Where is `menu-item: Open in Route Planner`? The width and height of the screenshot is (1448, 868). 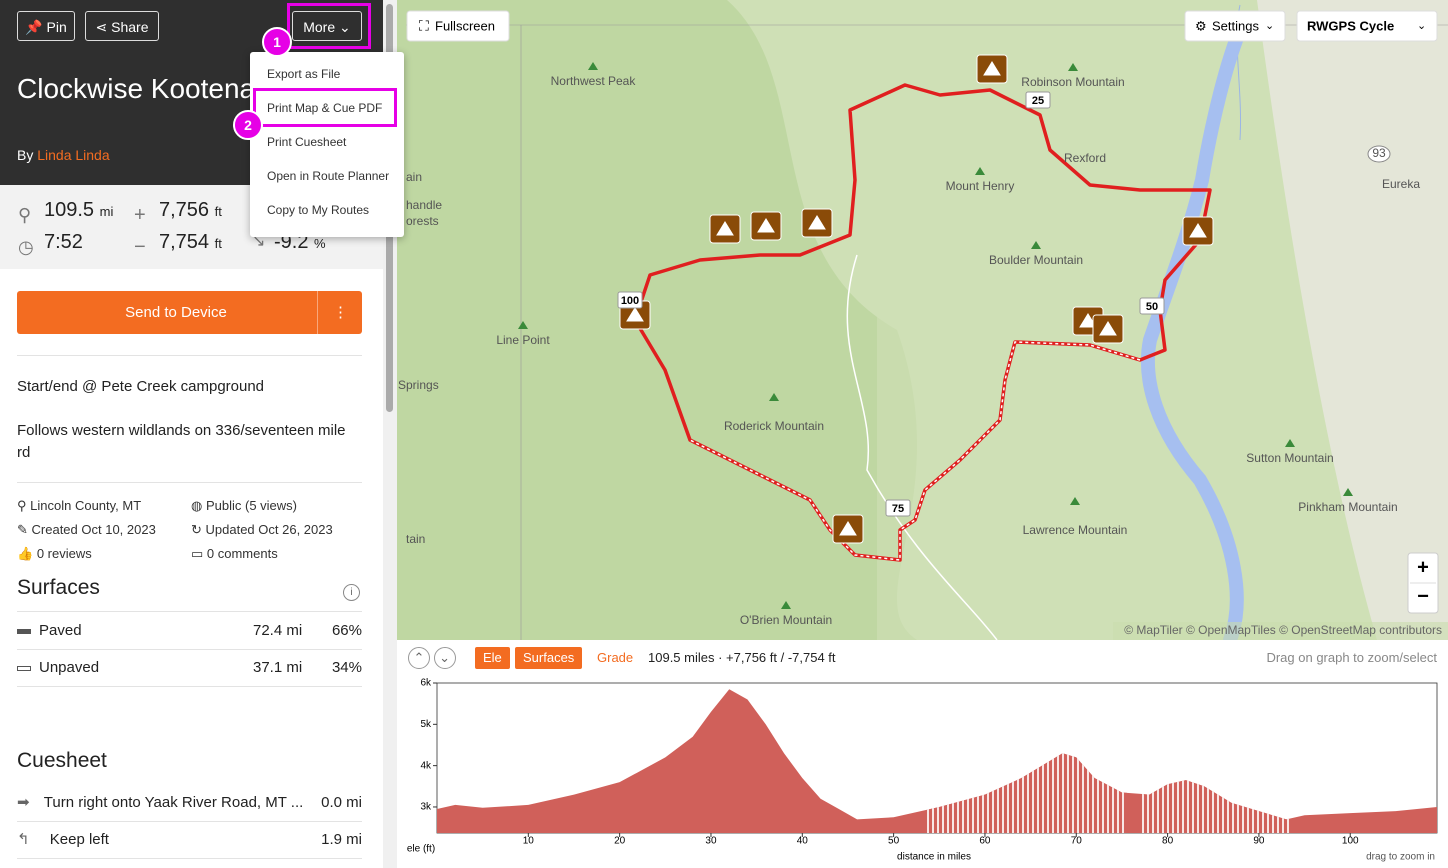
menu-item: Open in Route Planner is located at coordinates (328, 176).